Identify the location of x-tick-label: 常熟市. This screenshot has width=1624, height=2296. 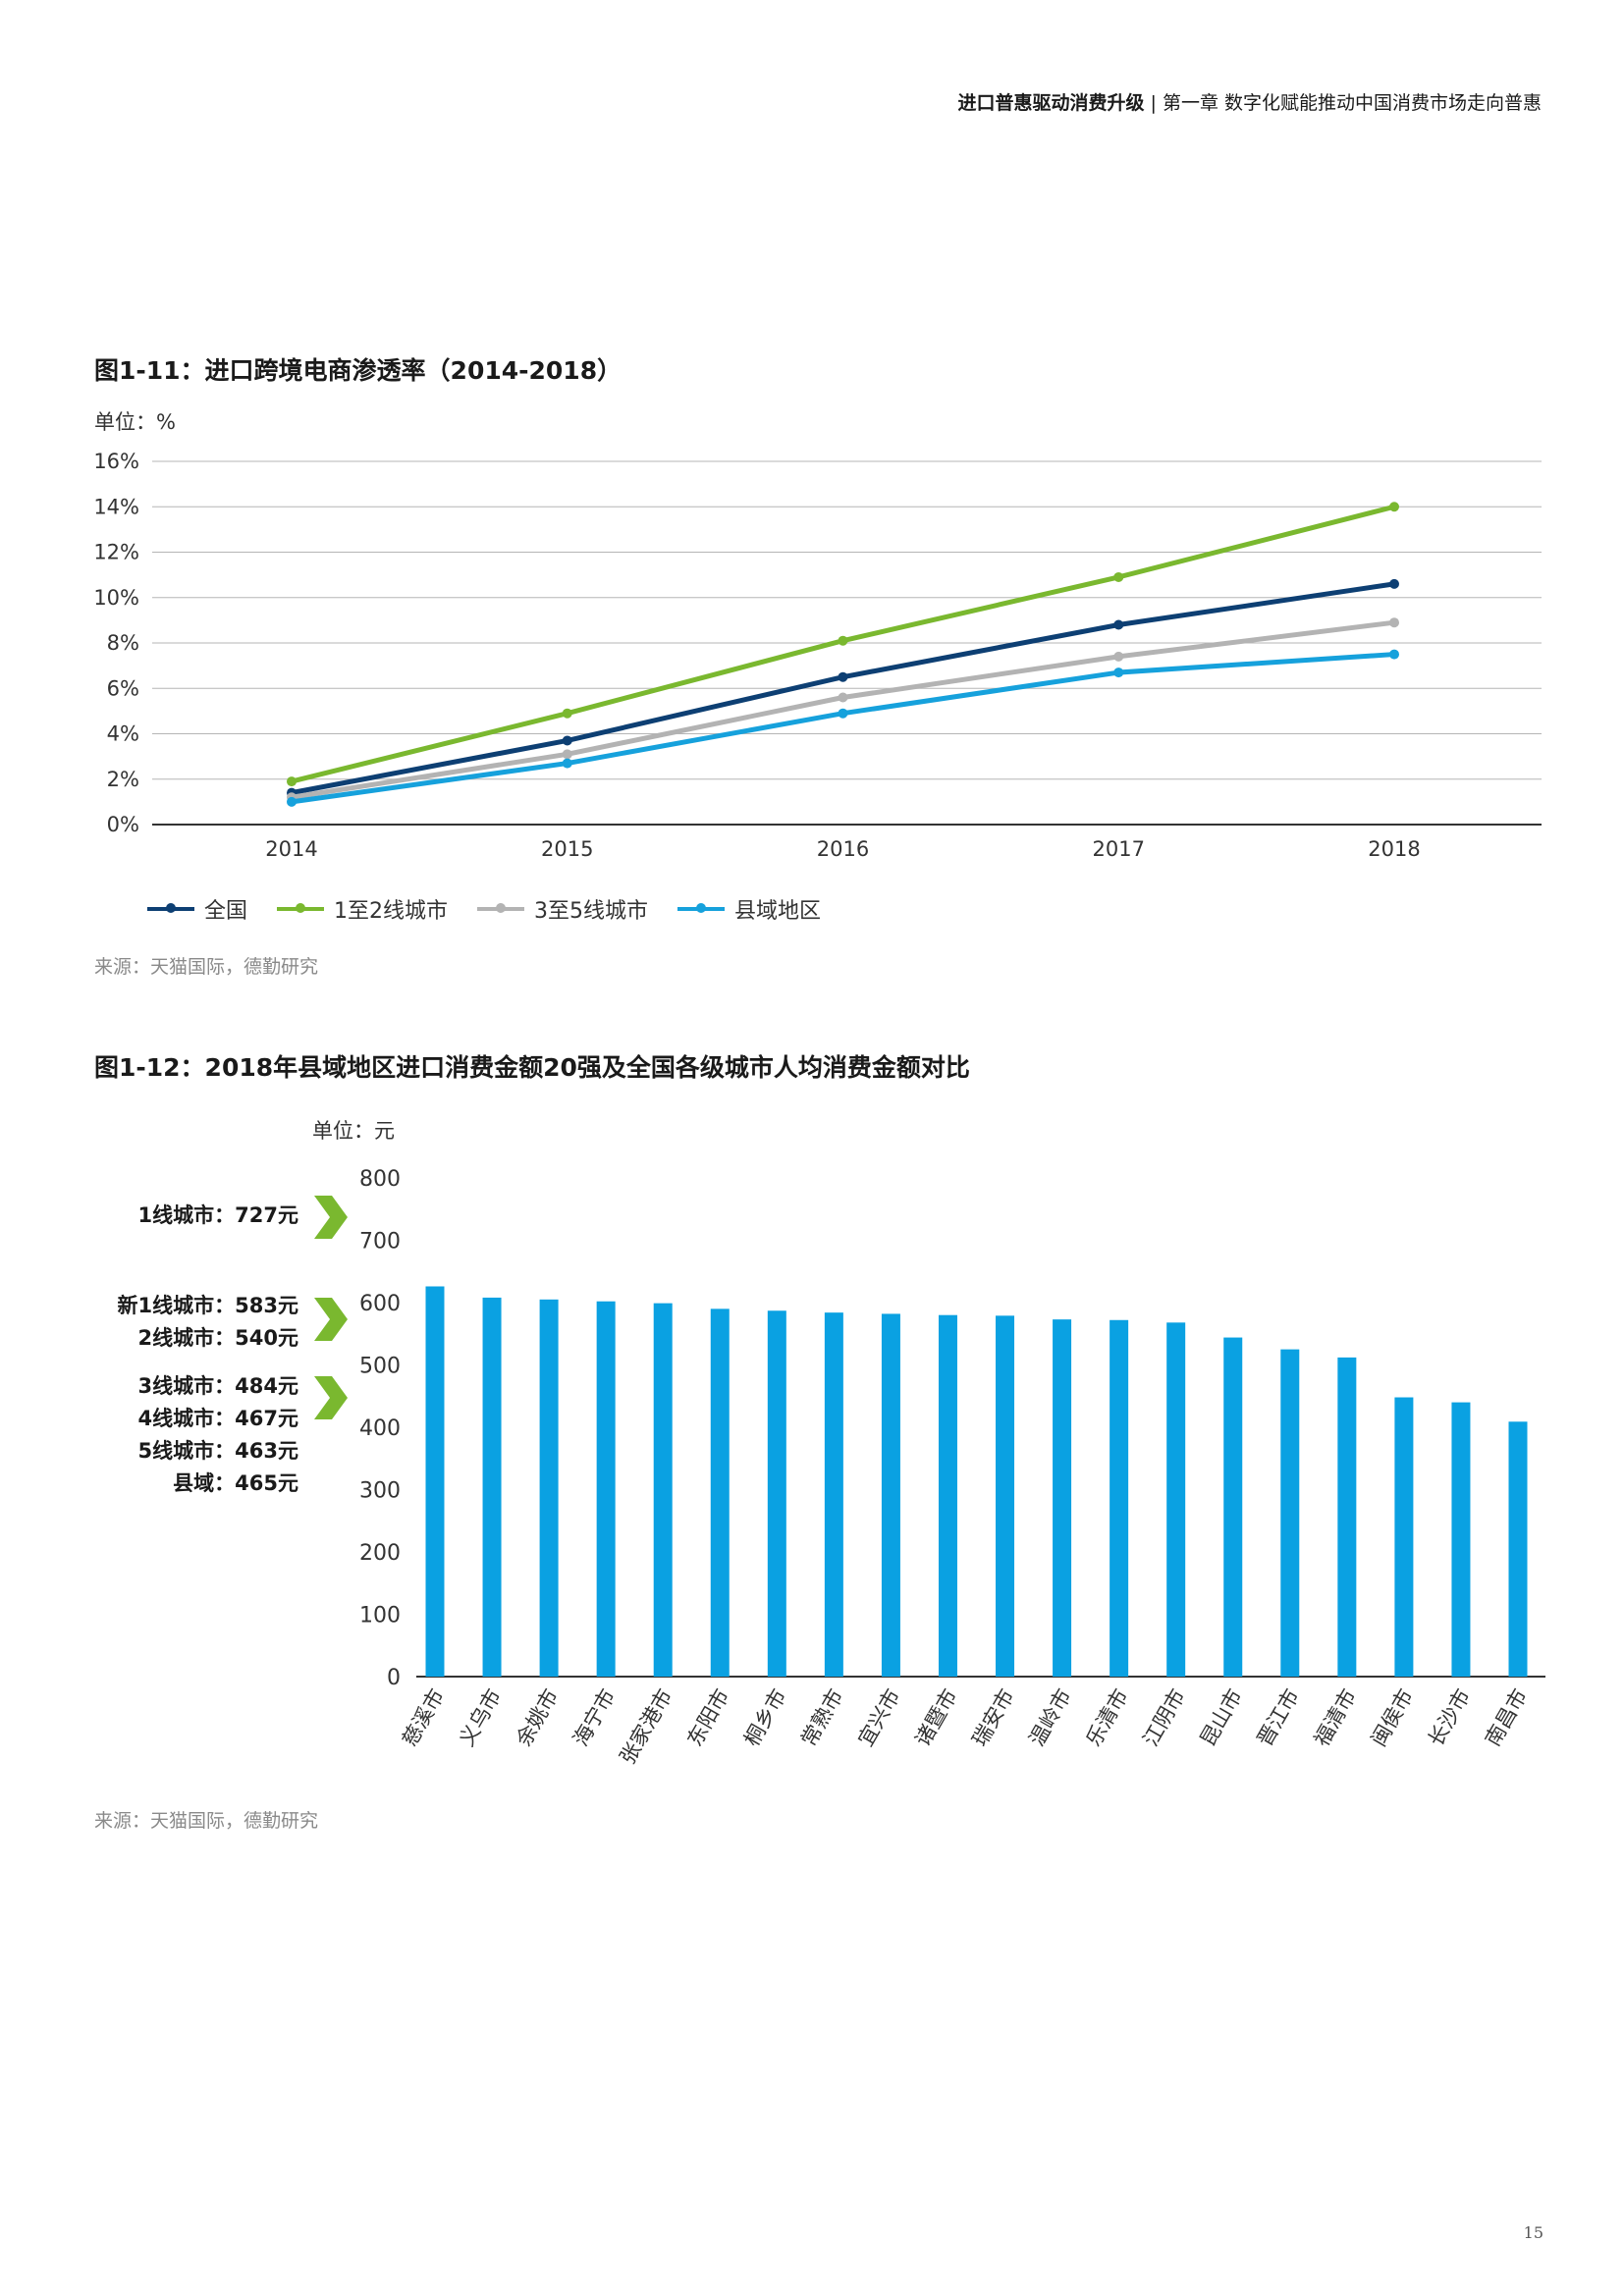
(821, 1718).